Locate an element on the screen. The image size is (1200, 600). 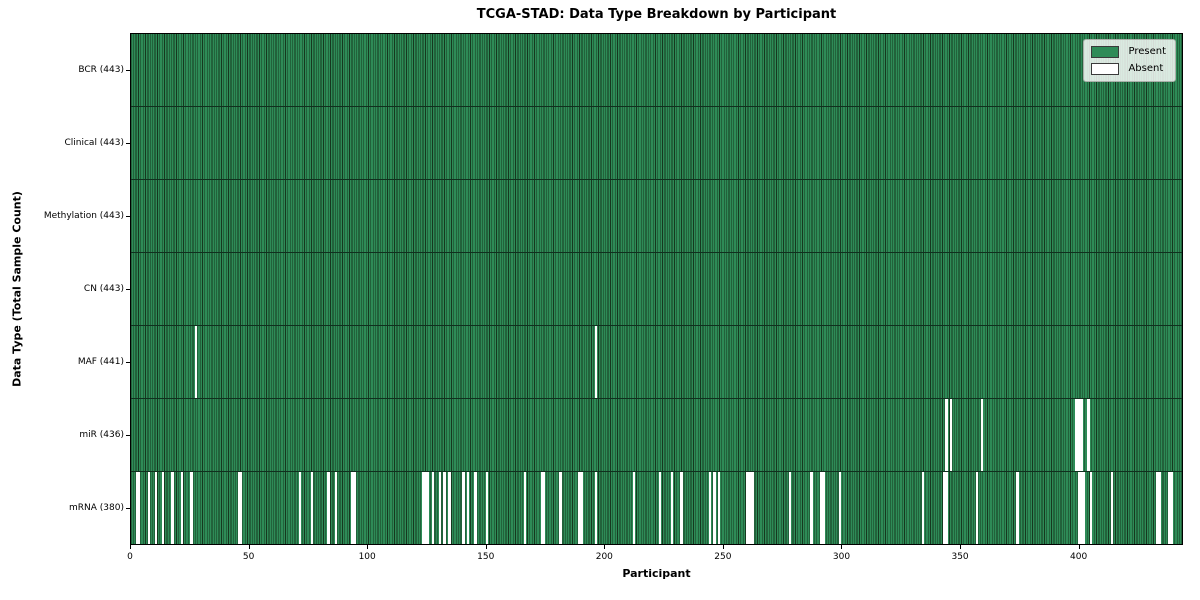
y-tick-label-BCR: BCR (443) is located at coordinates (101, 69).